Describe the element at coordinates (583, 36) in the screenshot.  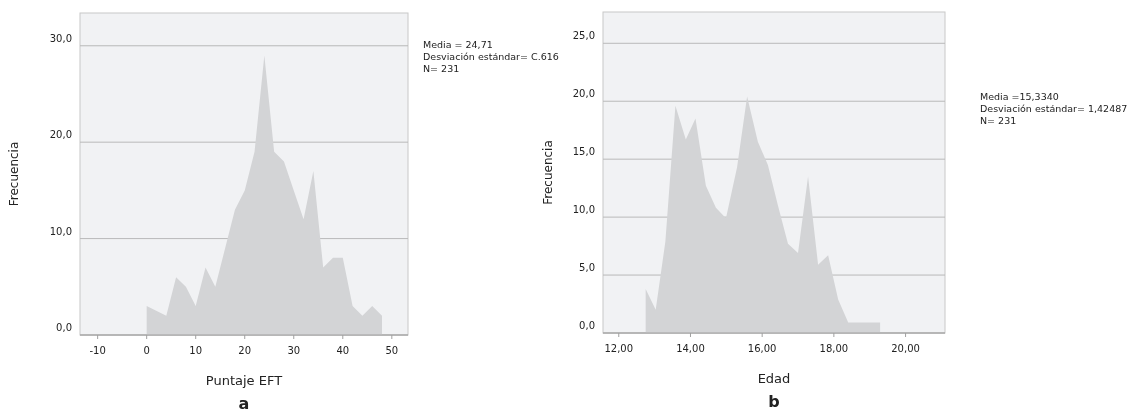
I see `y-tick-label: 25,0` at that location.